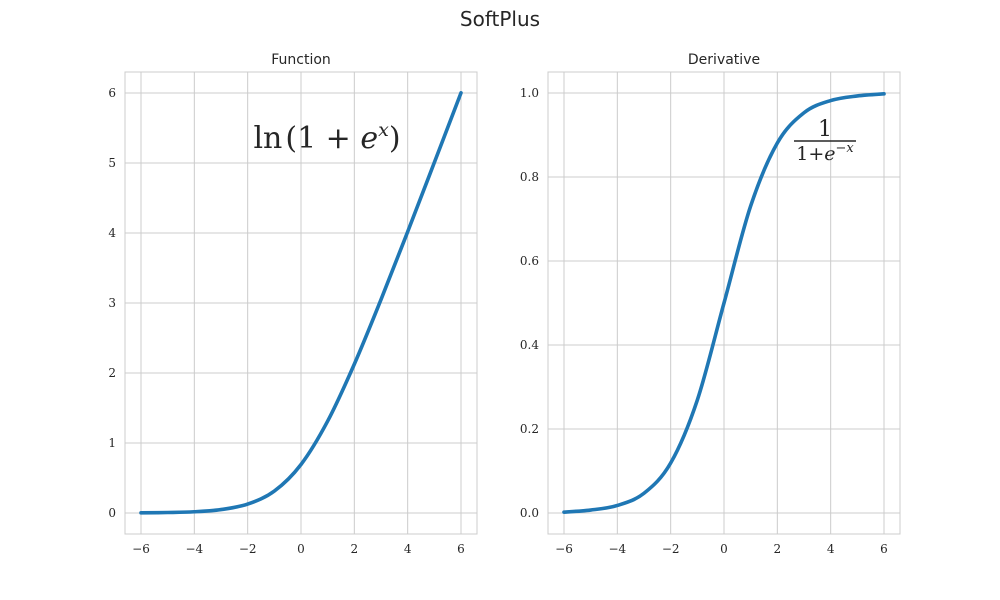  What do you see at coordinates (724, 60) in the screenshot?
I see `derivative-title: Derivative` at bounding box center [724, 60].